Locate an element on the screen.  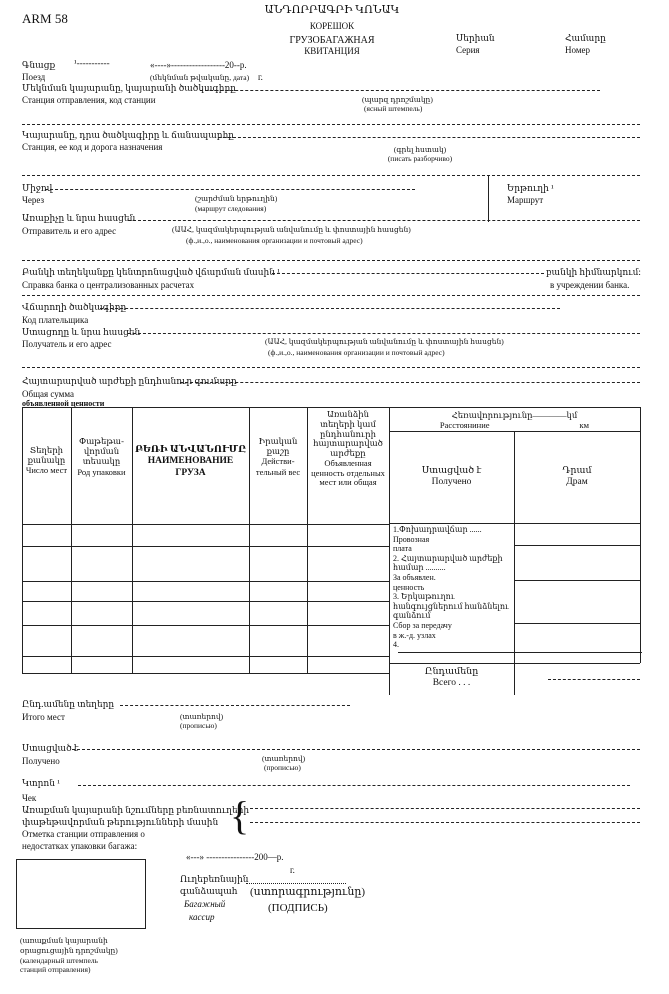
via-field is located at coordinates (230, 189).